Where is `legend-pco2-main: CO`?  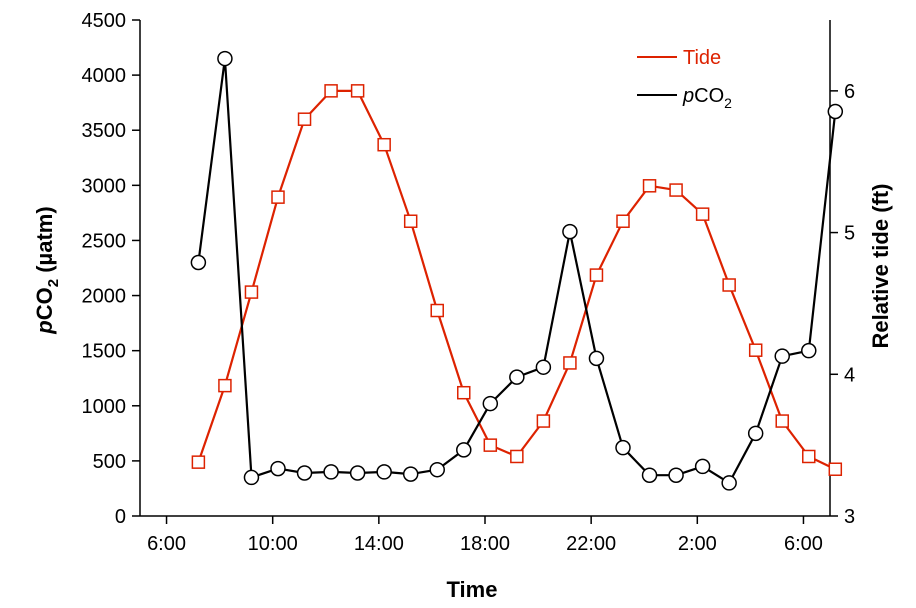 legend-pco2-main: CO is located at coordinates (709, 96).